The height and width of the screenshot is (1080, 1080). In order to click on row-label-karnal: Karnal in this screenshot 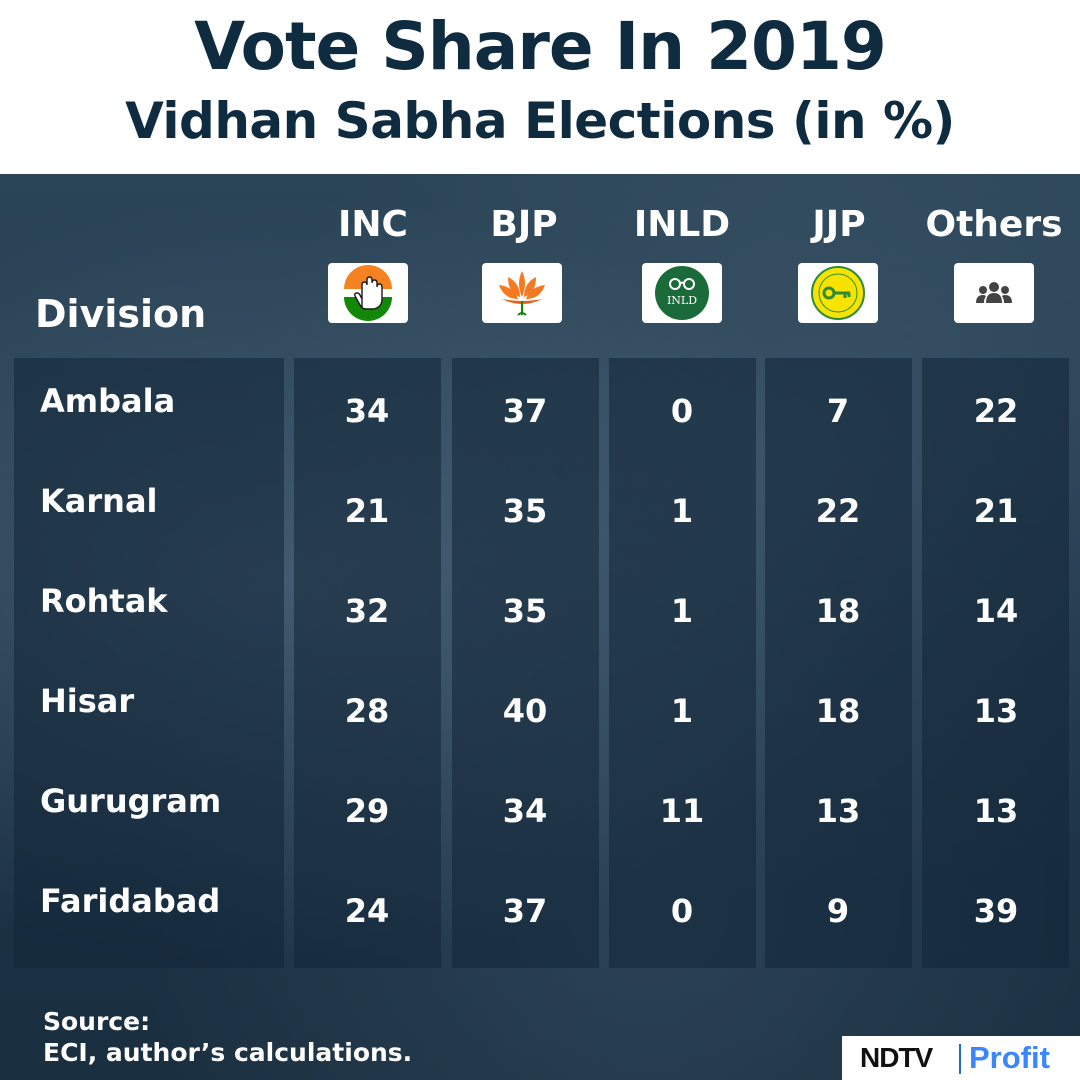, I will do `click(99, 501)`.